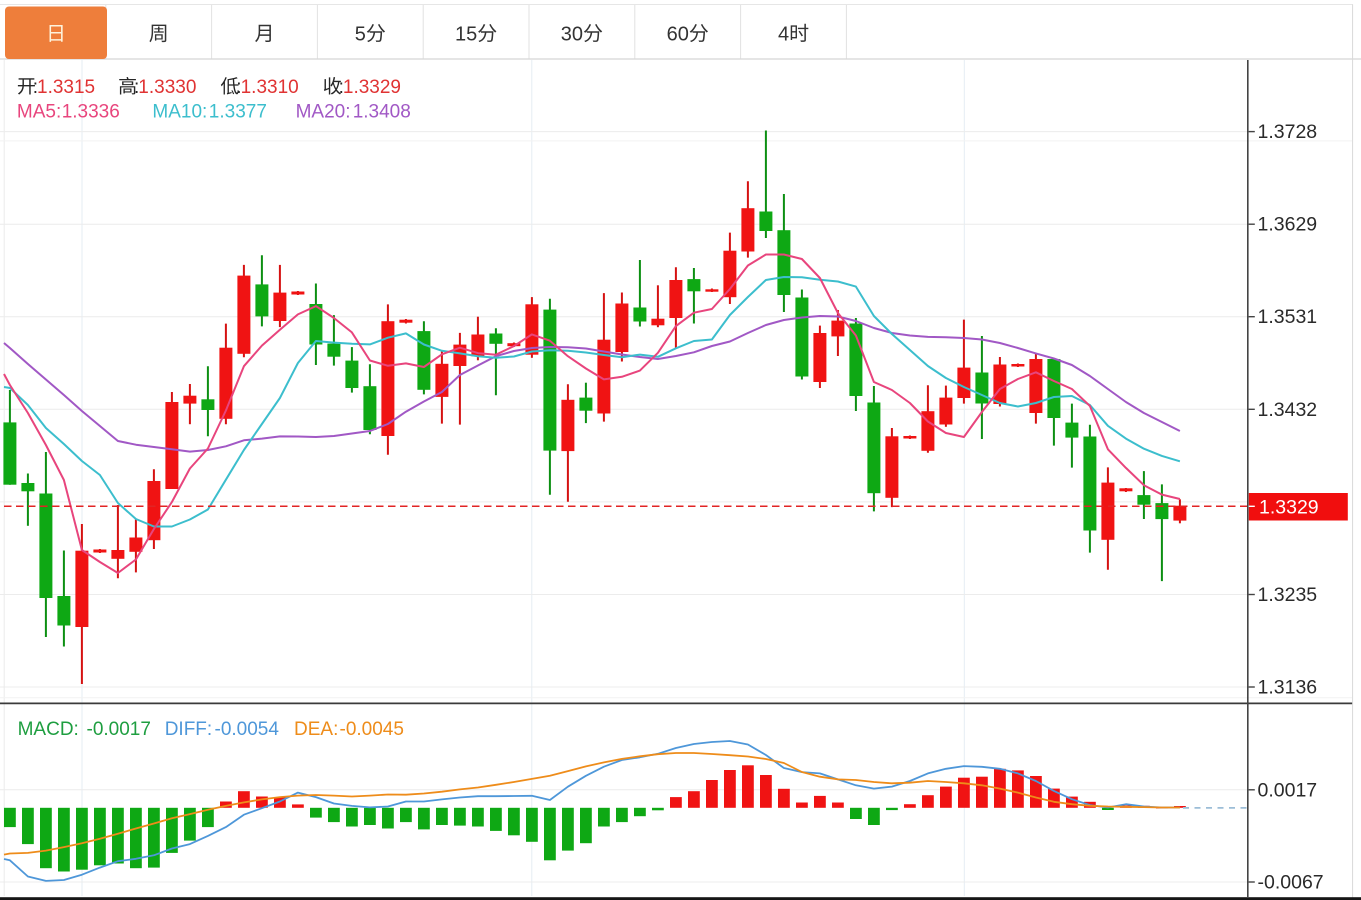  I want to click on svg-text: MA10:, so click(179, 112).